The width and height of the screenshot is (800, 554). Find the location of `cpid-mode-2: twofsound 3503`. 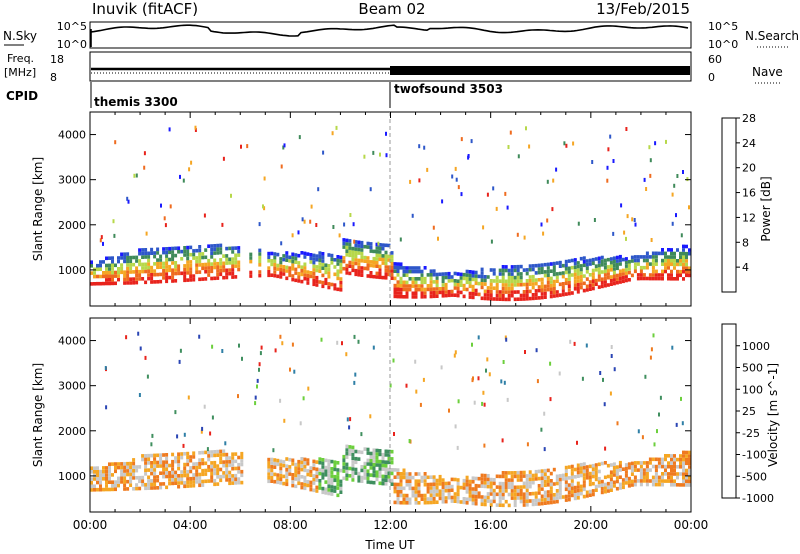

cpid-mode-2: twofsound 3503 is located at coordinates (448, 89).